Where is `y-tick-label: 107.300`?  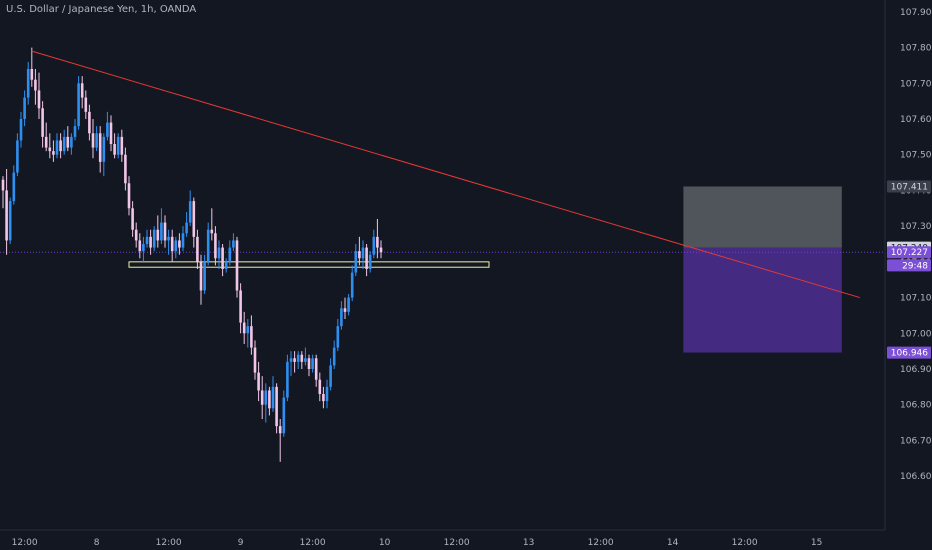 y-tick-label: 107.300 is located at coordinates (916, 227).